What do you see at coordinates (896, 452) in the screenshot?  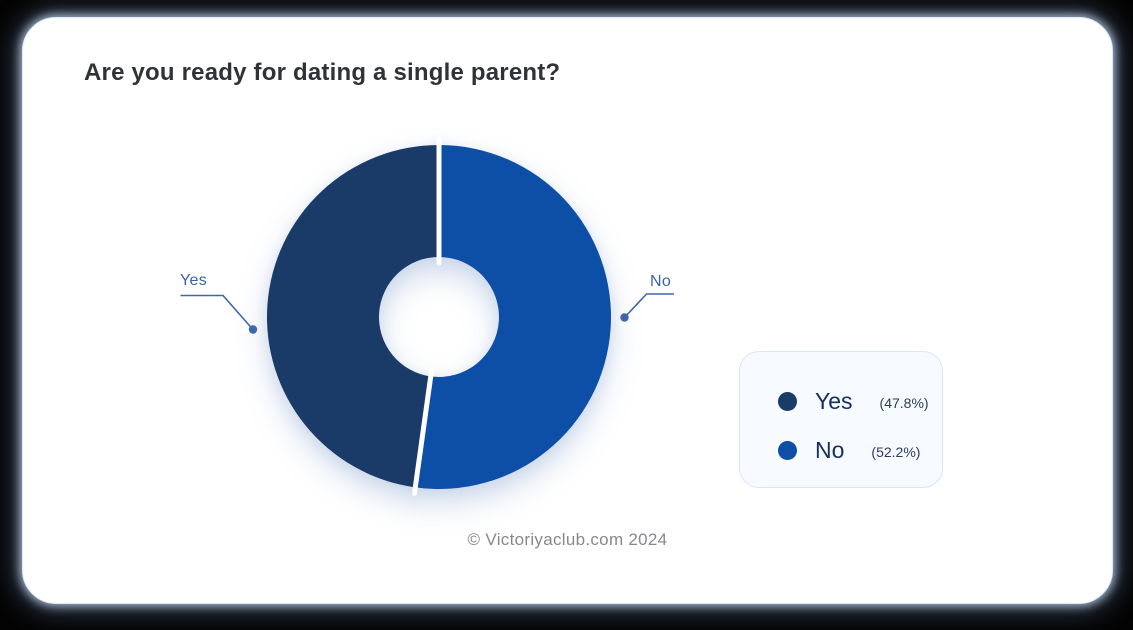 I see `legend-value-no: (52.2%)` at bounding box center [896, 452].